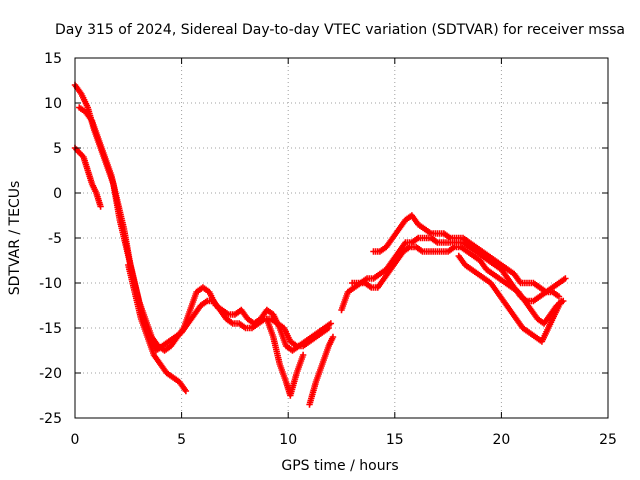 The image size is (640, 480). I want to click on series-s6, so click(321, 370).